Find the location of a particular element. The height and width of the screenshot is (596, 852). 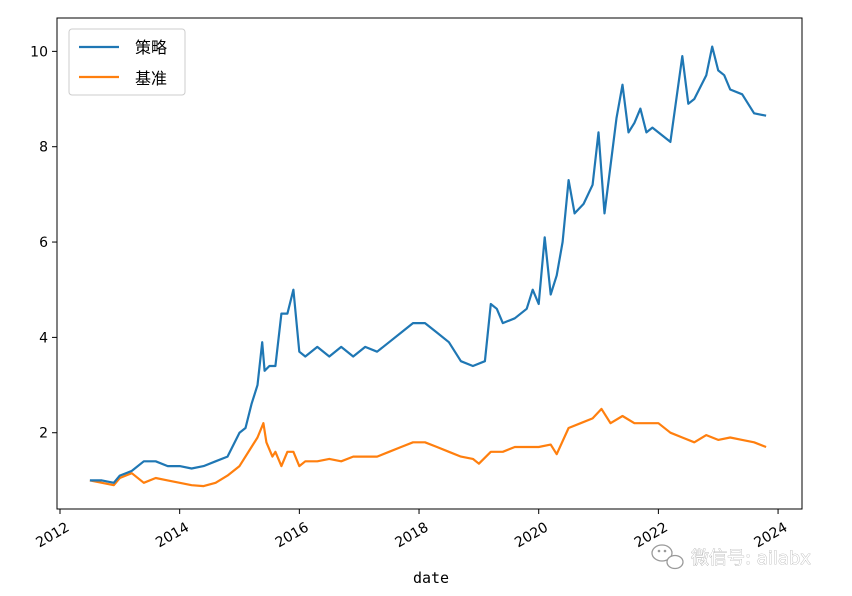

y-tick-label: 2 is located at coordinates (43, 434).